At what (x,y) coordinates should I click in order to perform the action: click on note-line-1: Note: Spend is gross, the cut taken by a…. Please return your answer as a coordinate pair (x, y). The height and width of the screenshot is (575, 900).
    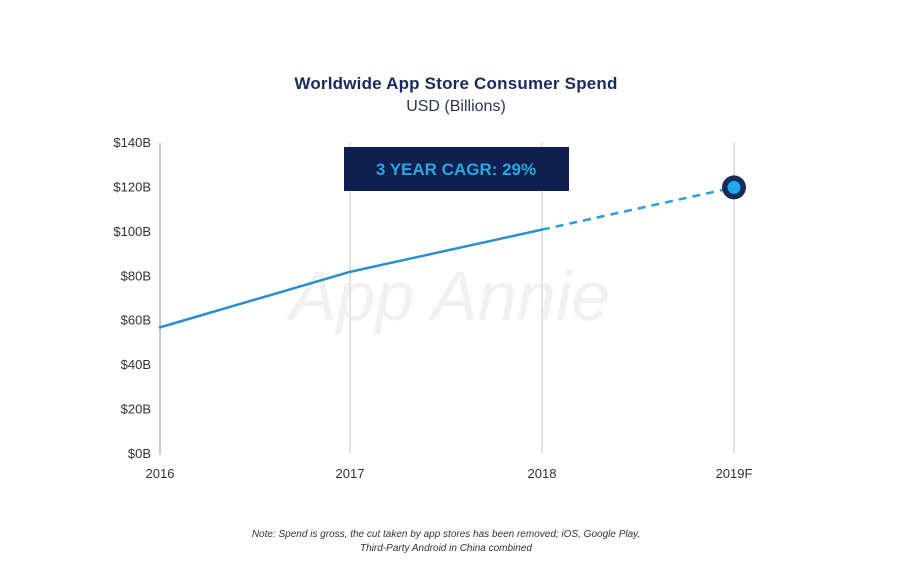
    Looking at the image, I should click on (446, 534).